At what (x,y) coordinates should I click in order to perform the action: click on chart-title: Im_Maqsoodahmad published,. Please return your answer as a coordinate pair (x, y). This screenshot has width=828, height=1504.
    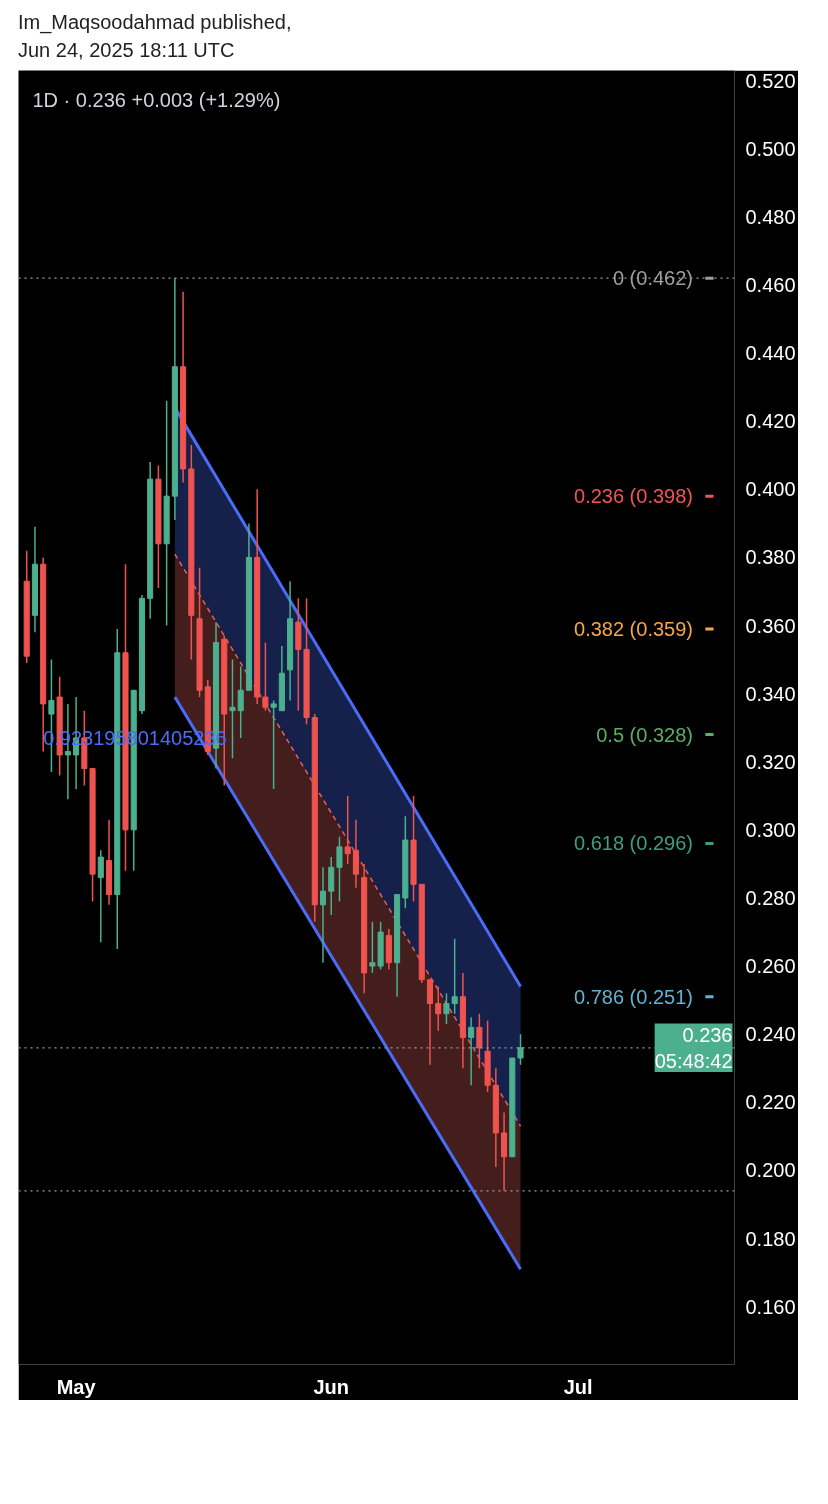
    Looking at the image, I should click on (155, 22).